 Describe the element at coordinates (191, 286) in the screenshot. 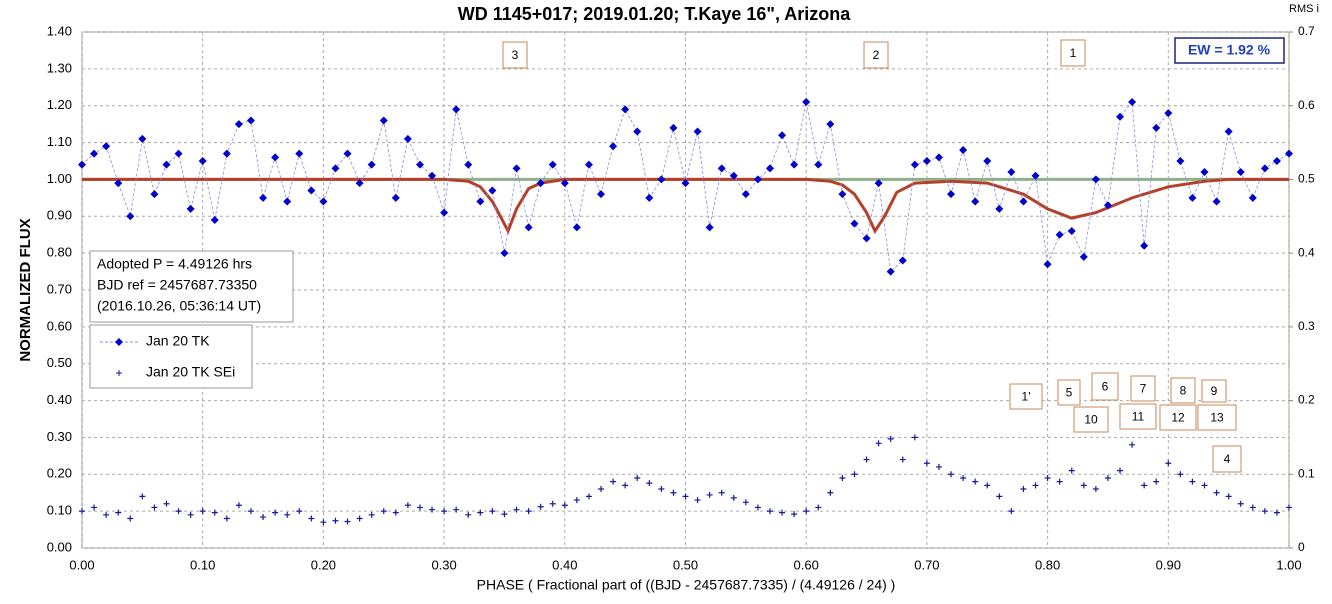

I see `info-box` at that location.